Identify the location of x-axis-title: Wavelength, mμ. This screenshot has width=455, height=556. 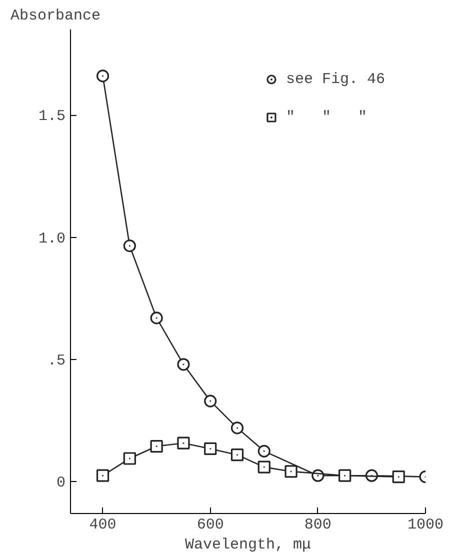
(248, 545).